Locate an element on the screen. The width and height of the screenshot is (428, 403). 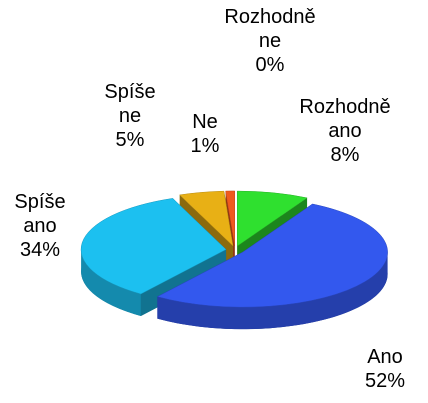
slice-label: Rozhodně ano 8% is located at coordinates (344, 131).